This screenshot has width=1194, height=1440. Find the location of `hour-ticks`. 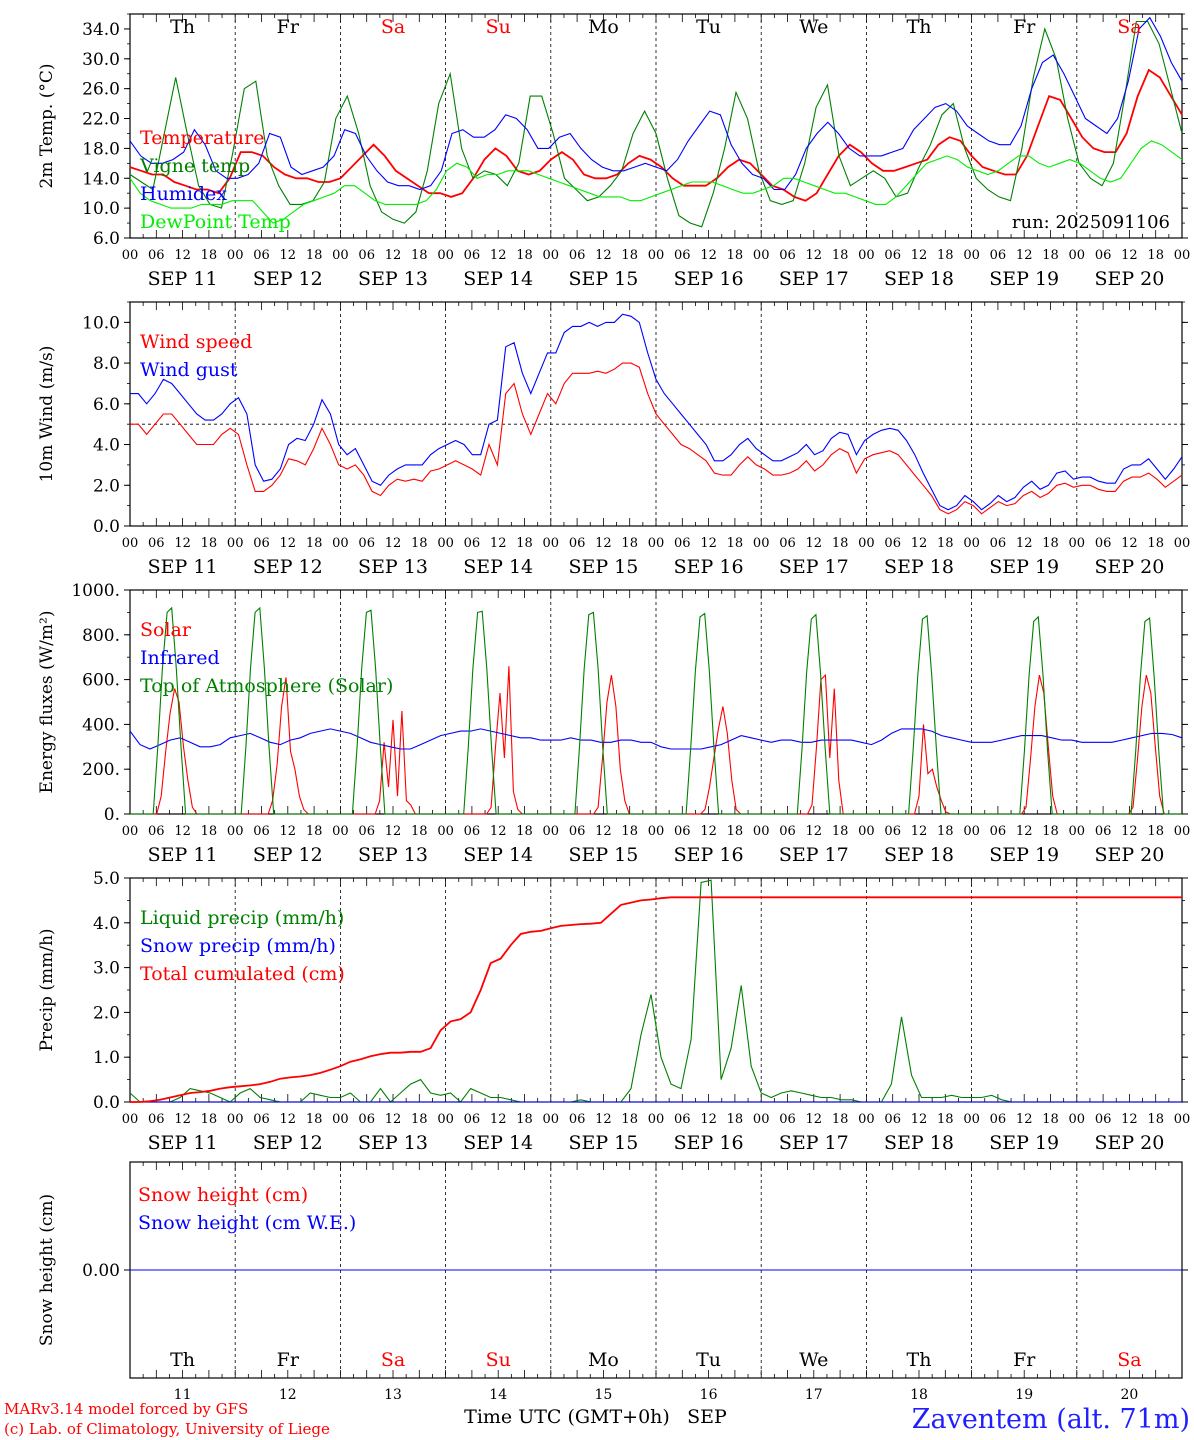

hour-ticks is located at coordinates (656, 1270).